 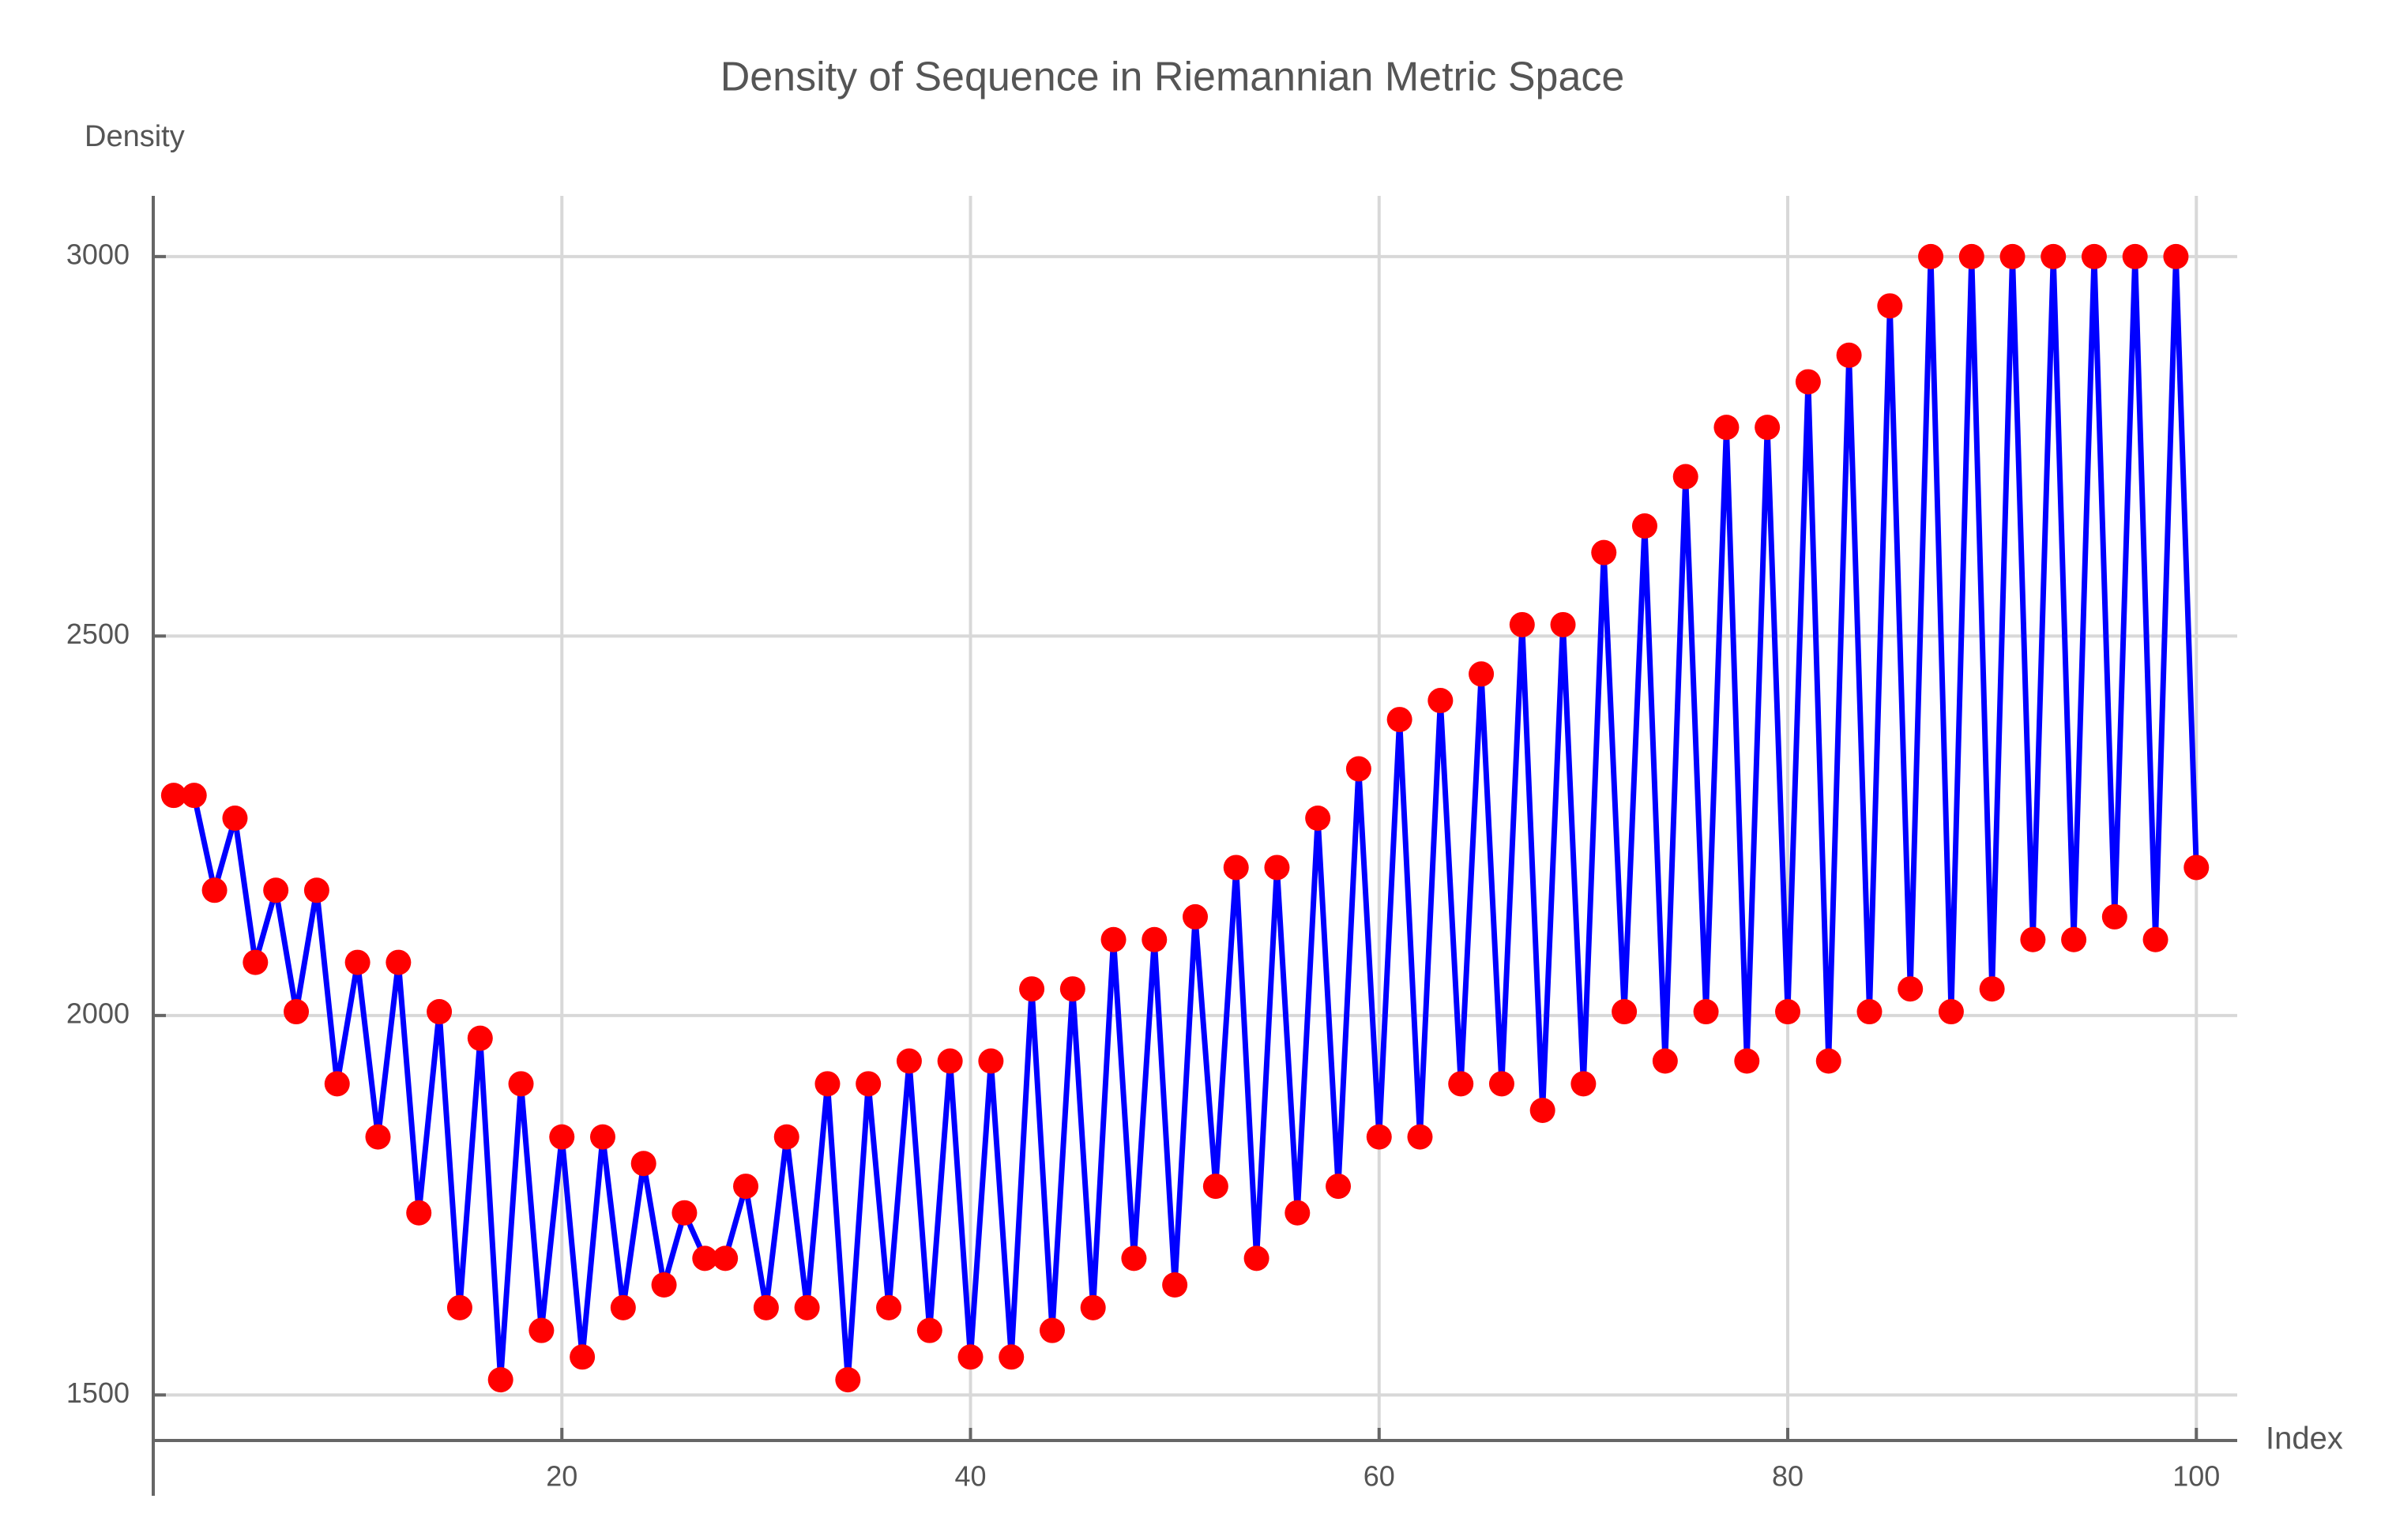 What do you see at coordinates (561, 1476) in the screenshot?
I see `x-tick-label: 20` at bounding box center [561, 1476].